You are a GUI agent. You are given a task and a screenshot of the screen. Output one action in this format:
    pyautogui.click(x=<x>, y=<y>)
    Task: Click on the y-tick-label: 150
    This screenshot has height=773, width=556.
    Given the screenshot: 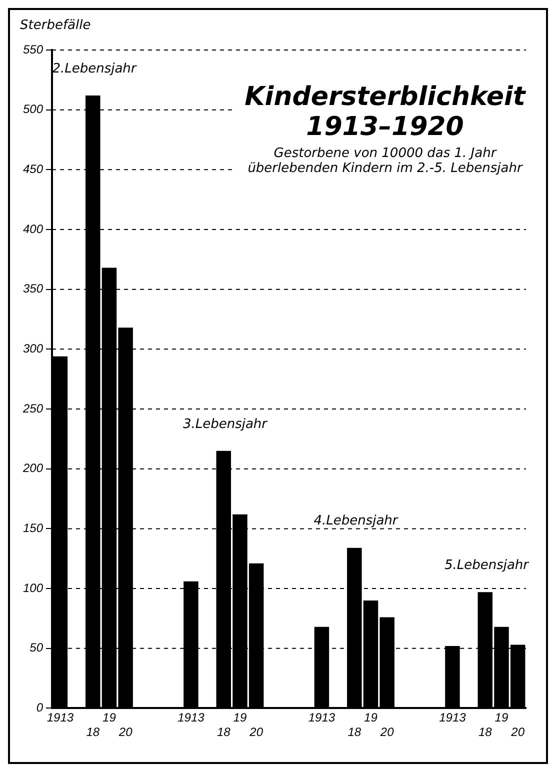 What is the action you would take?
    pyautogui.click(x=33, y=528)
    